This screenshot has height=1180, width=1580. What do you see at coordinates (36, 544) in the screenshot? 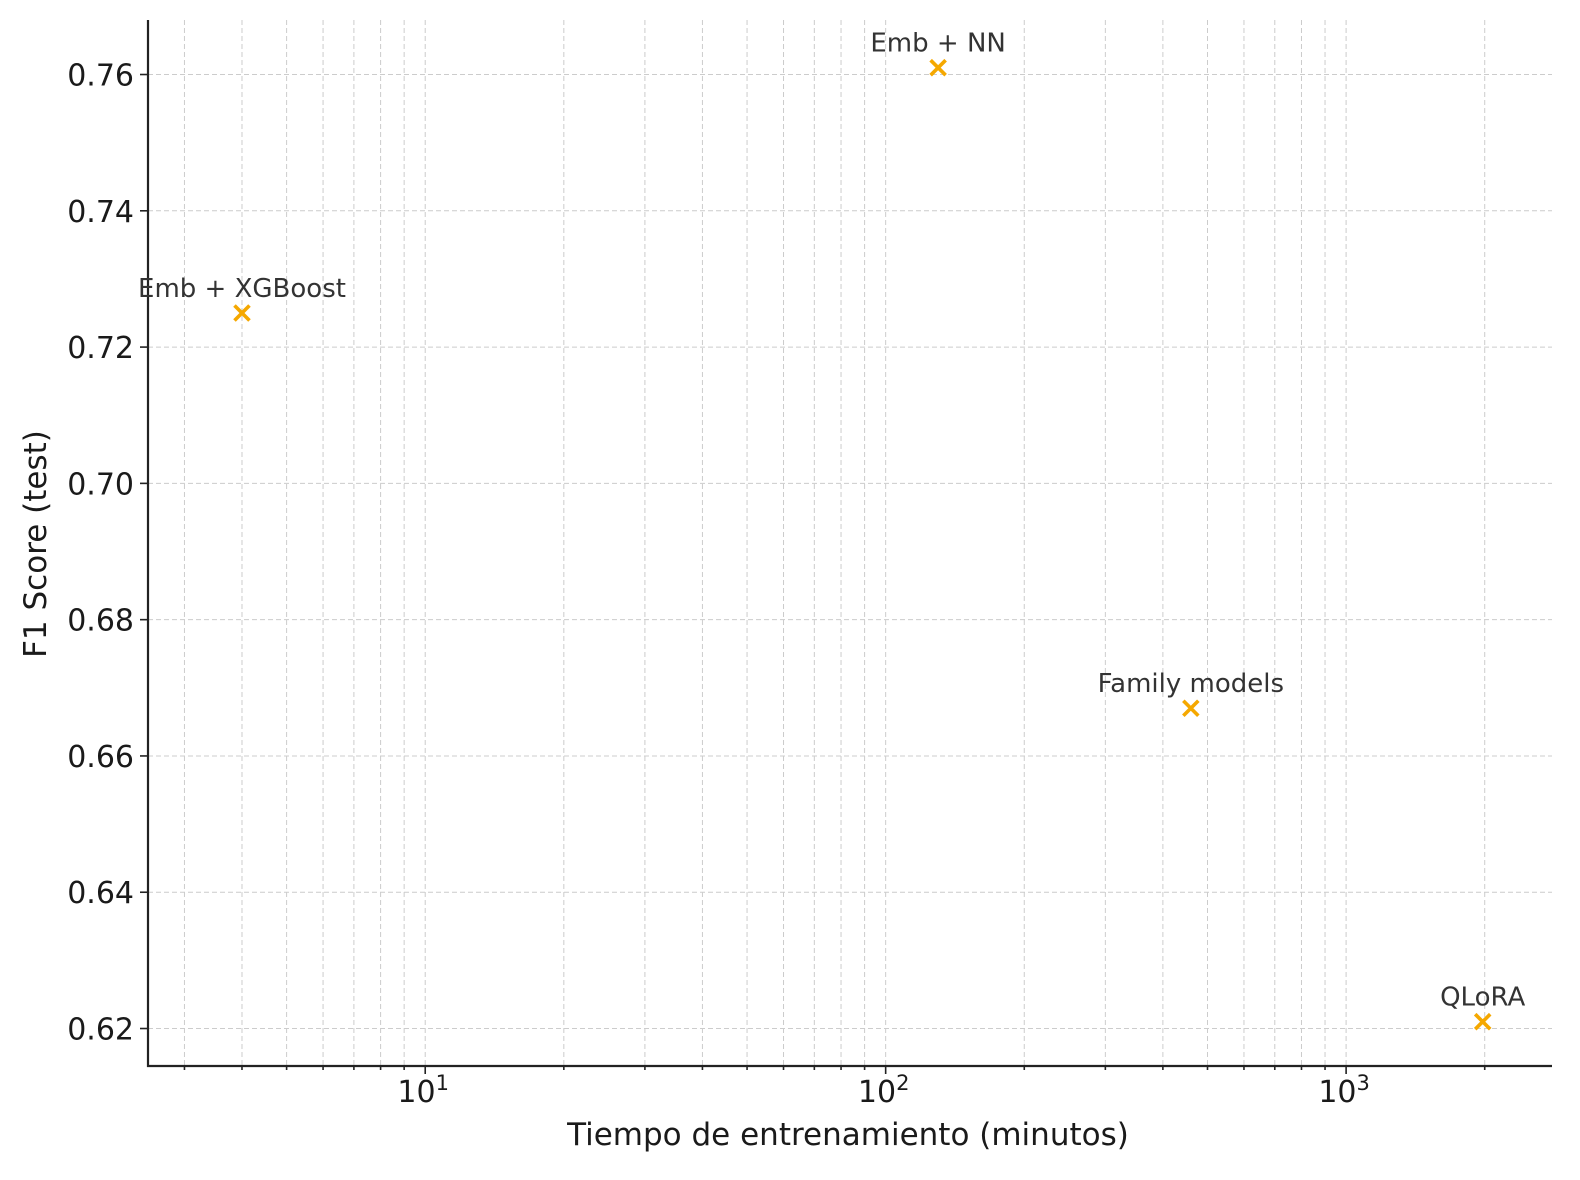
I see `y-axis-title: F1 Score (test)` at bounding box center [36, 544].